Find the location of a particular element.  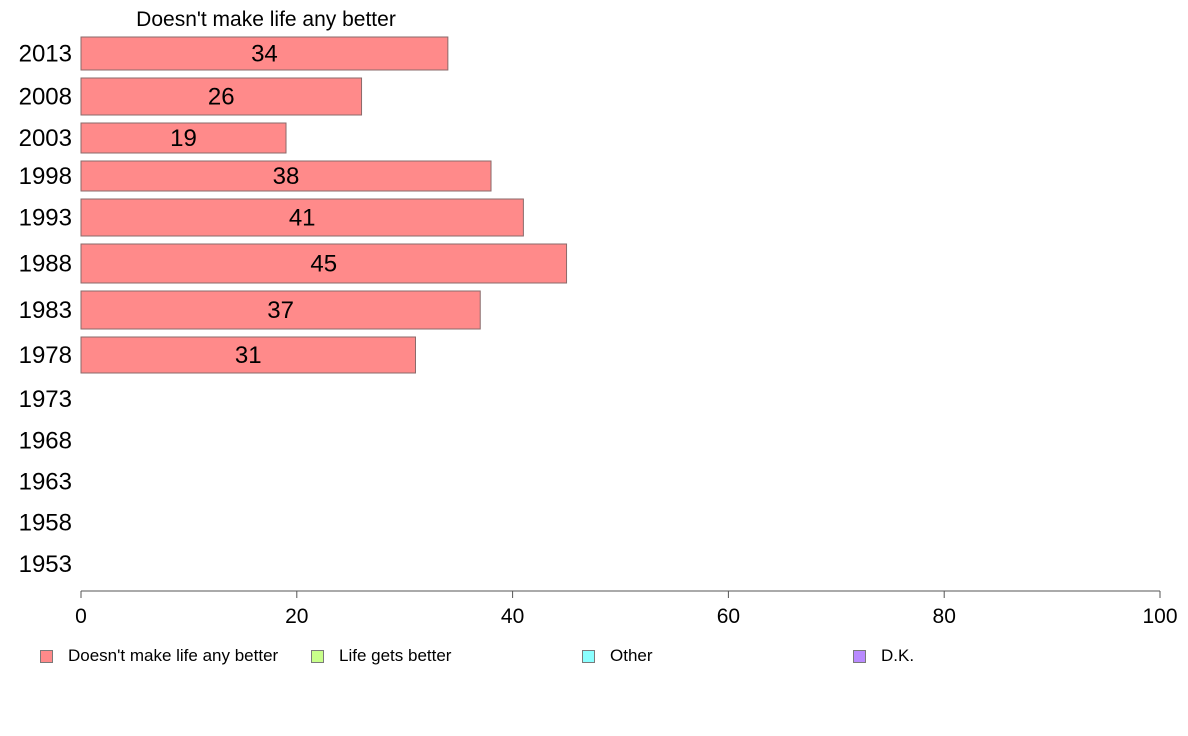

bar-value-label: 41 is located at coordinates (302, 218).